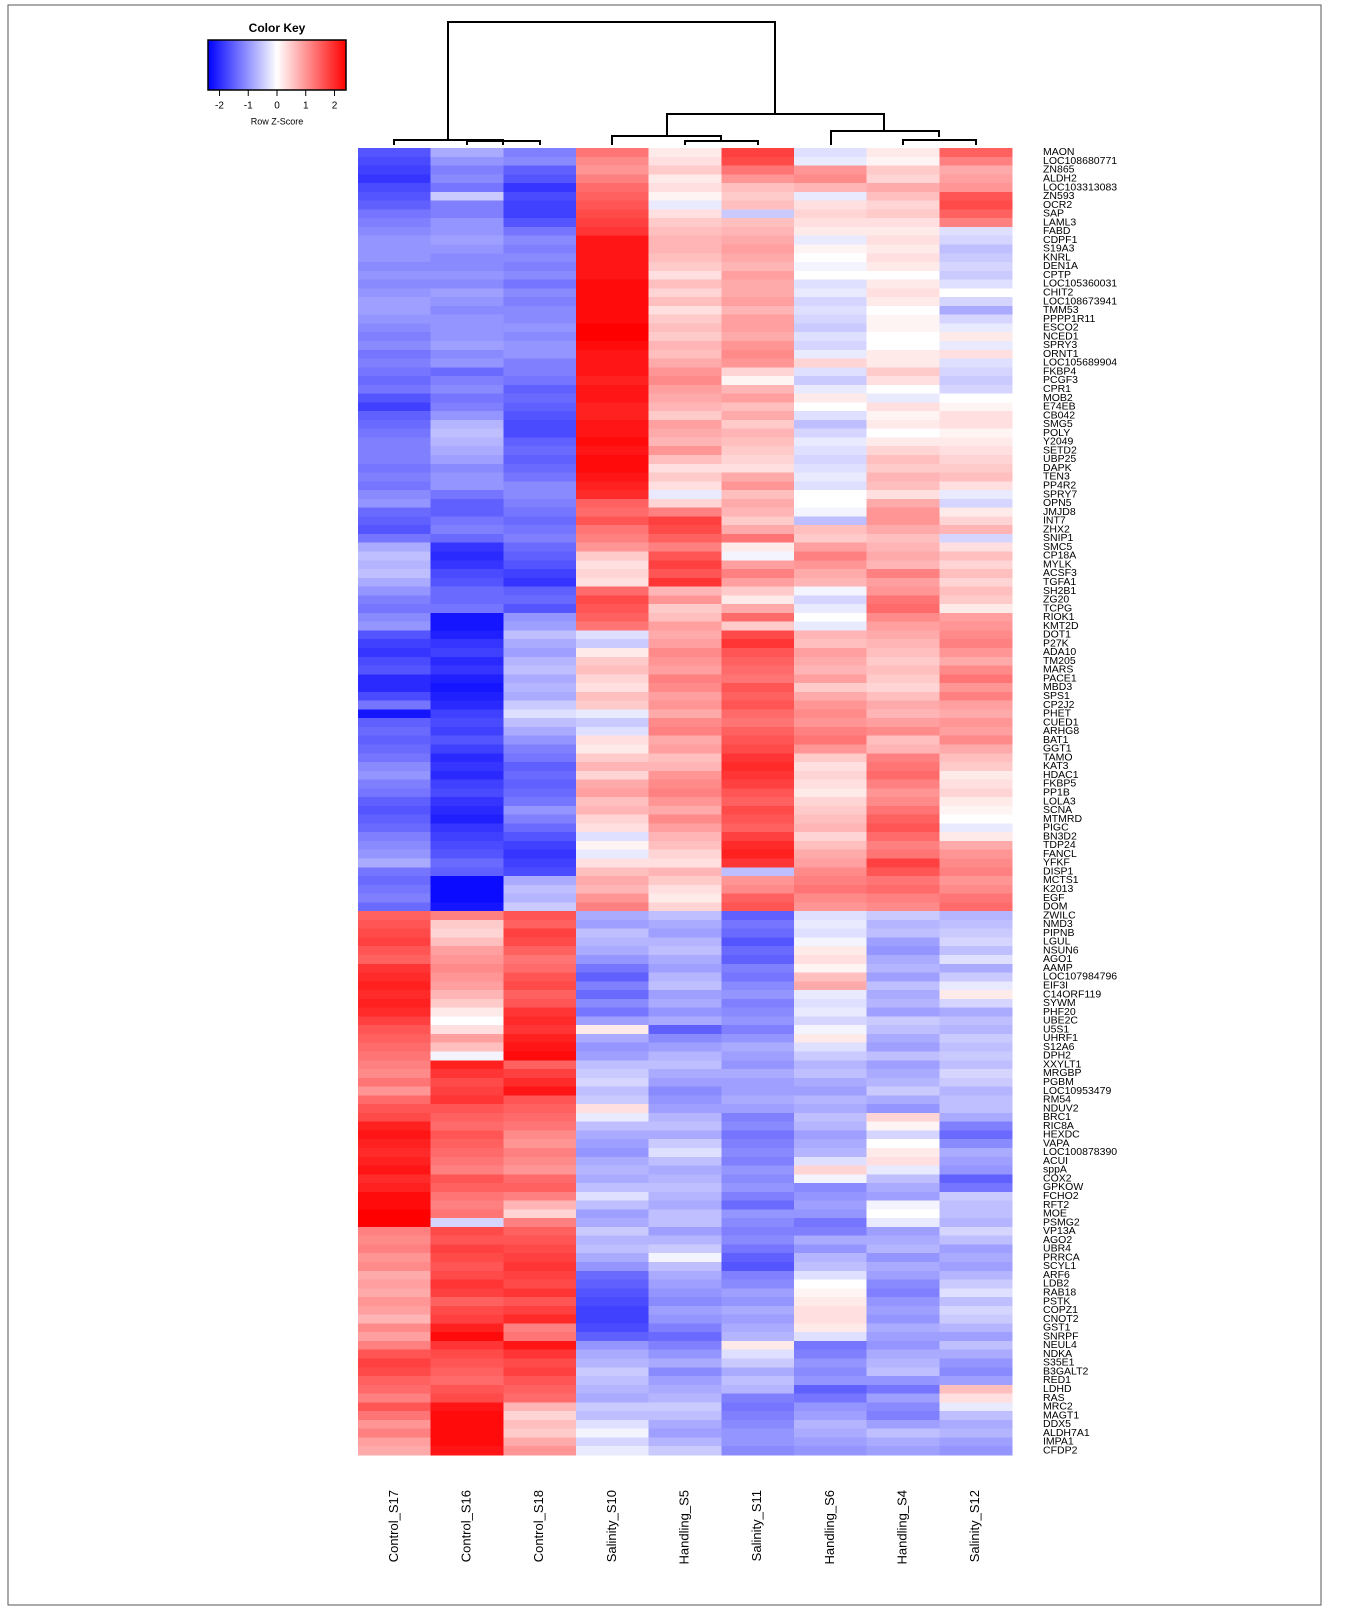 The image size is (1362, 1615). Describe the element at coordinates (1060, 380) in the screenshot. I see `row-label: PCGF3` at that location.